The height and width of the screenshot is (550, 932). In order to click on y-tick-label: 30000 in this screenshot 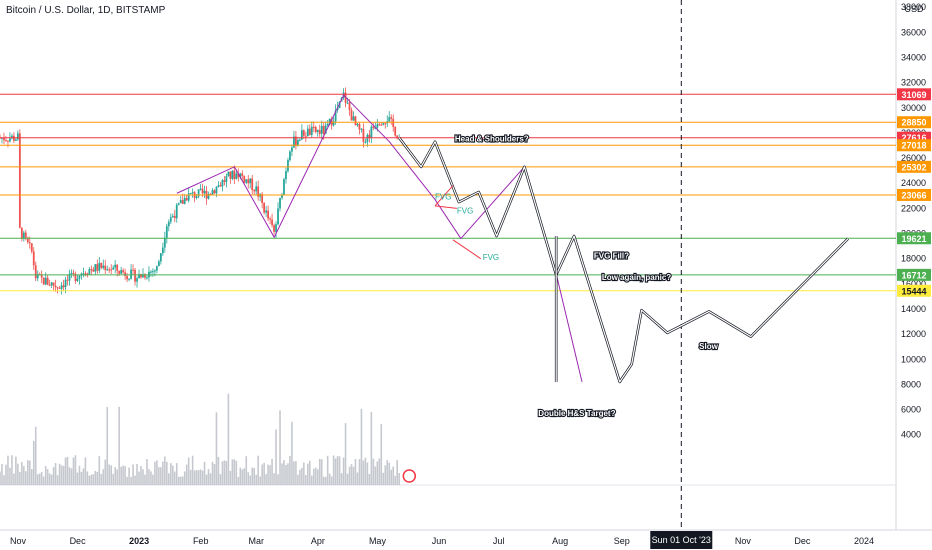, I will do `click(913, 108)`.